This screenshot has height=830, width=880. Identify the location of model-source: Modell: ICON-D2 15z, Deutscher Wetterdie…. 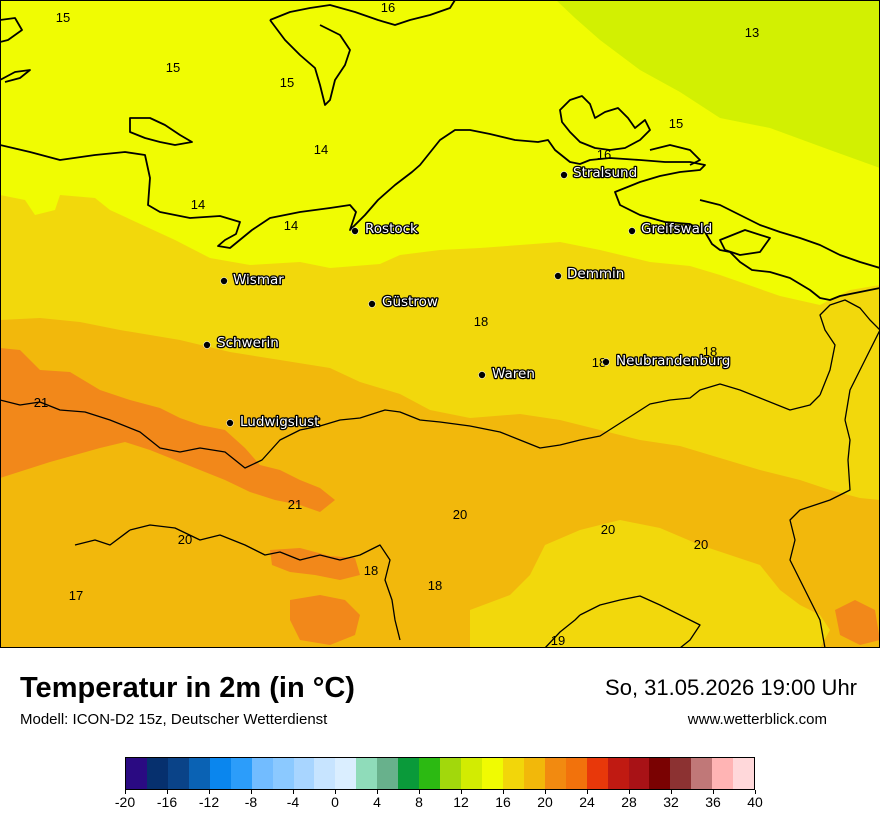
(174, 719).